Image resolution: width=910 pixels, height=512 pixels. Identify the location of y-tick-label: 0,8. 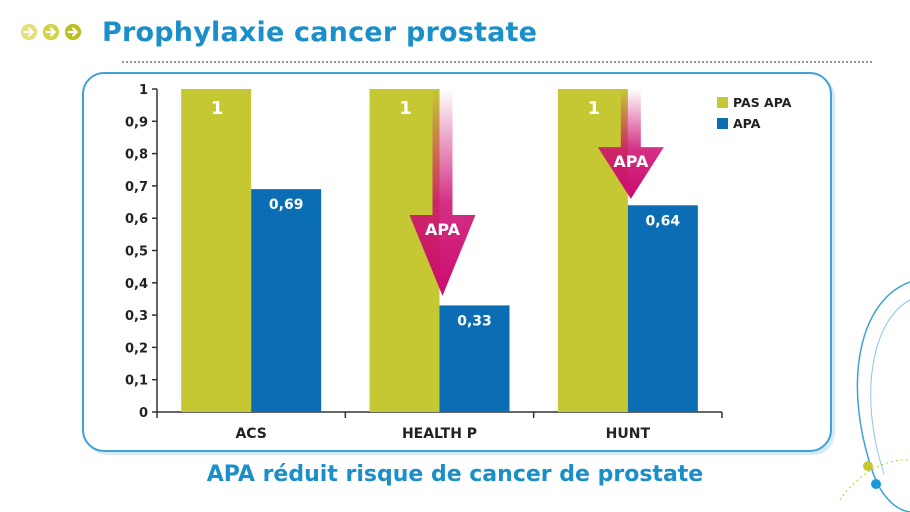
(136, 155).